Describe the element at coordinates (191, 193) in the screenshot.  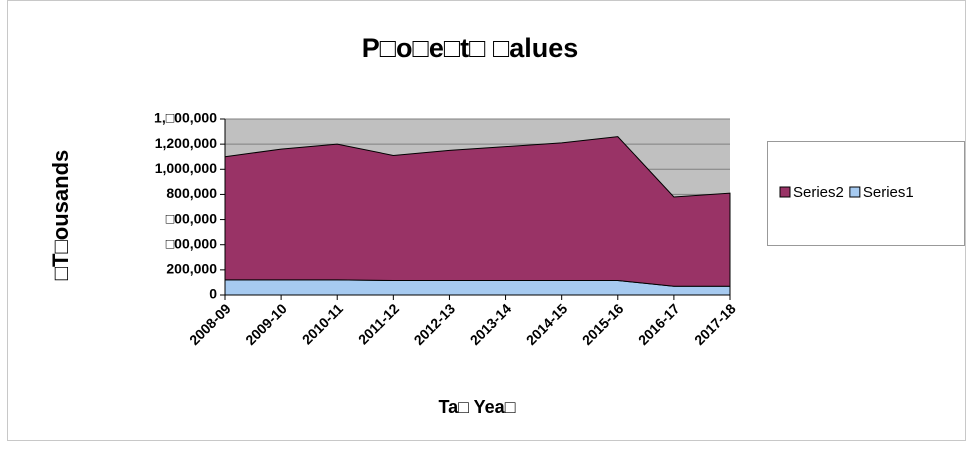
I see `y-tick-label: 800,000` at that location.